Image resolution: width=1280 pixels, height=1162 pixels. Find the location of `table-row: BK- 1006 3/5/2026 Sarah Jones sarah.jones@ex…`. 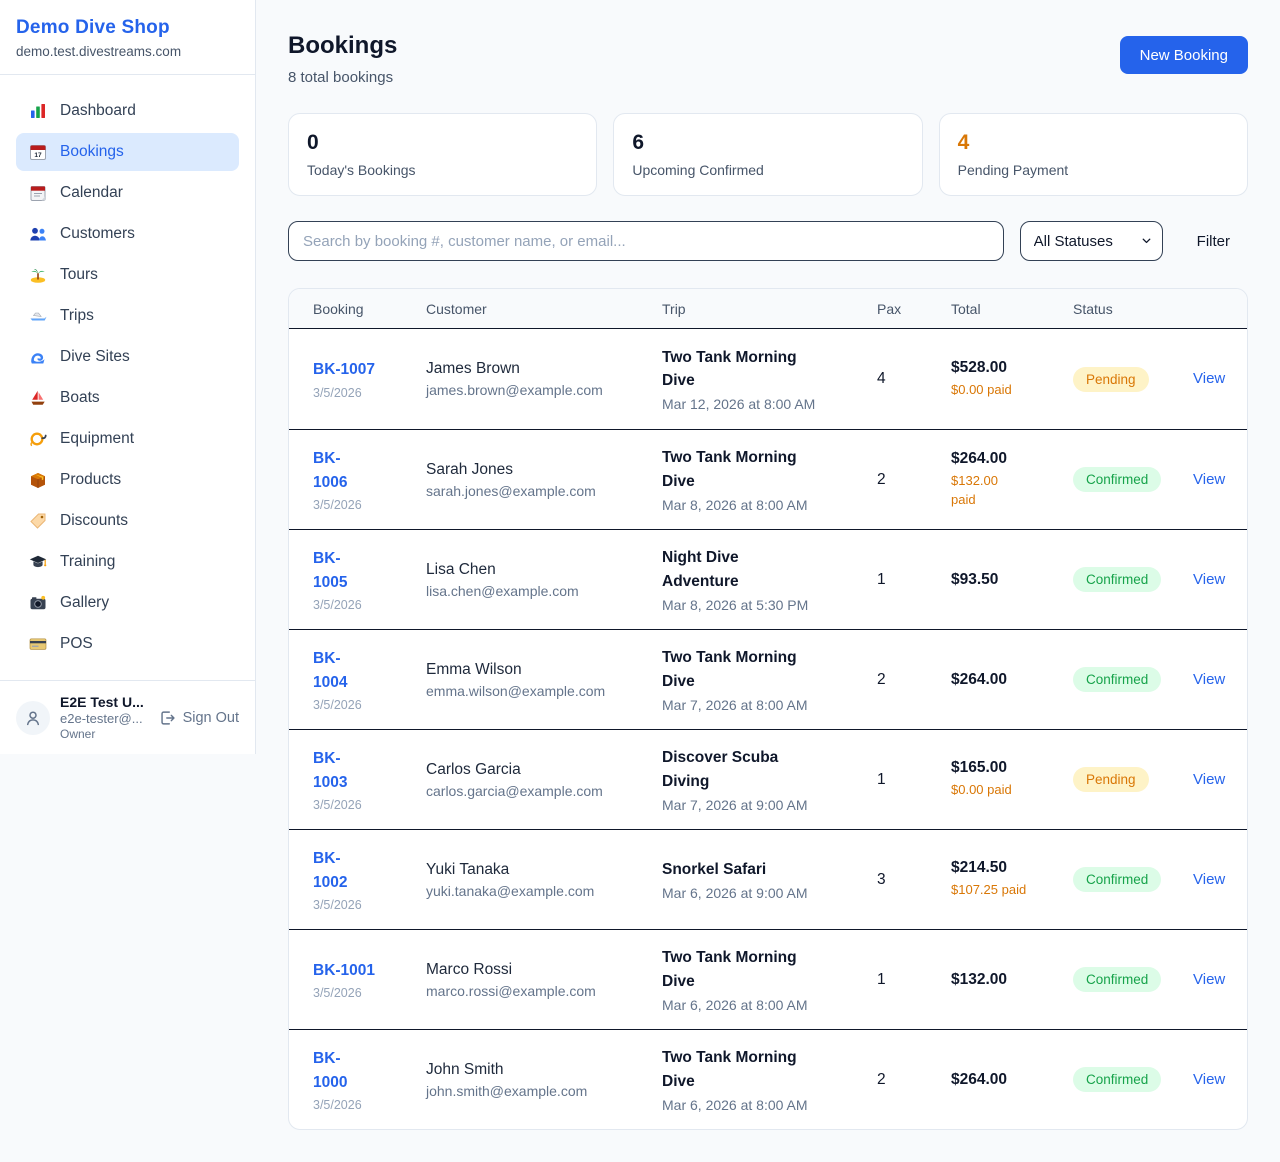

table-row: BK- 1006 3/5/2026 Sarah Jones sarah.jones@ex… is located at coordinates (768, 479).